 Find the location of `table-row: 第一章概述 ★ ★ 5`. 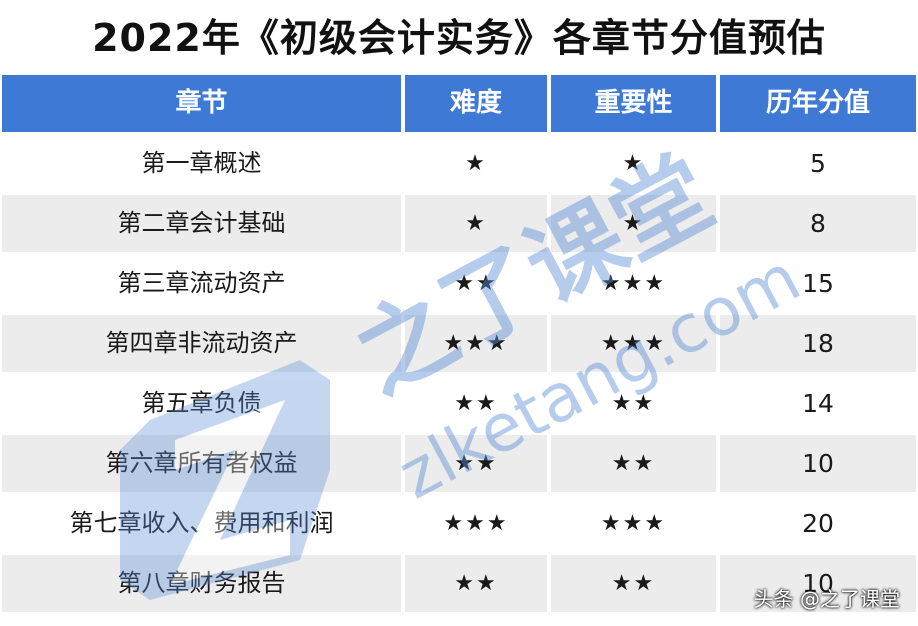

table-row: 第一章概述 ★ ★ 5 is located at coordinates (459, 165).